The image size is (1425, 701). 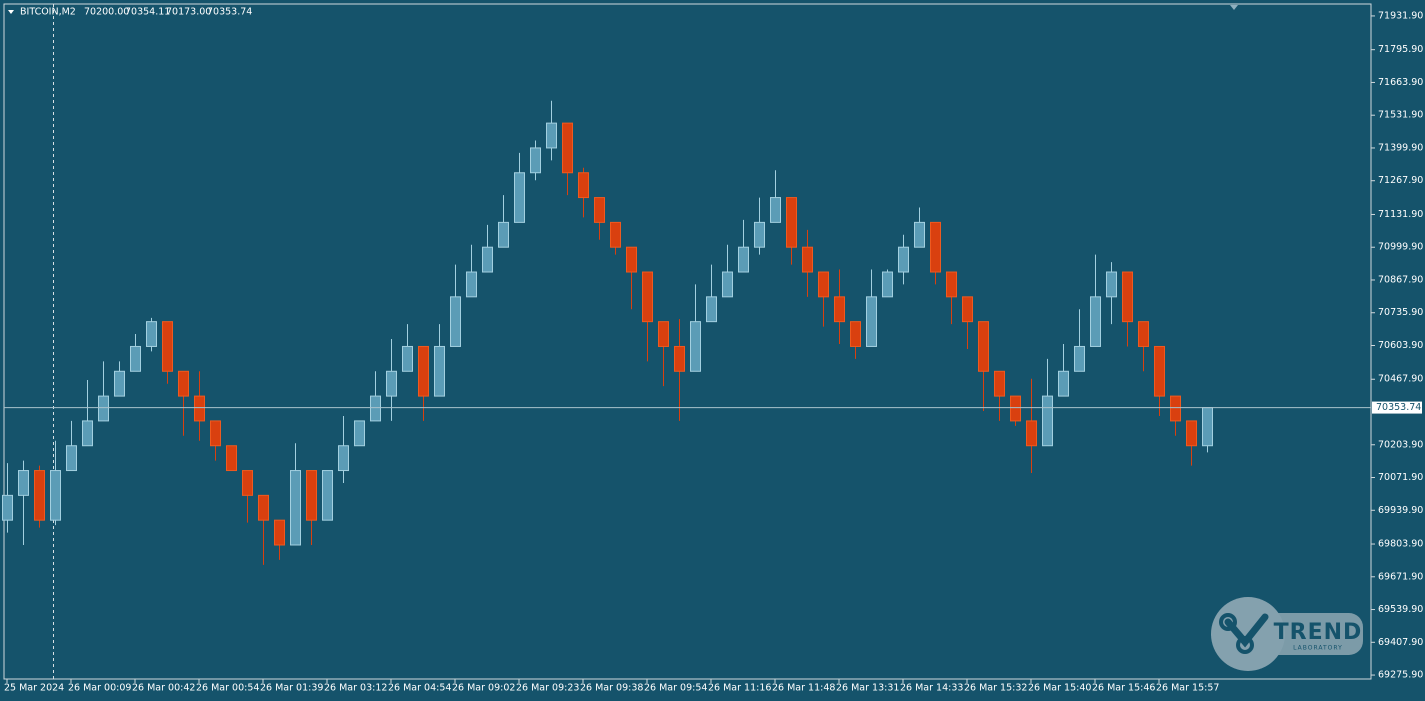 What do you see at coordinates (1318, 648) in the screenshot?
I see `logo-subtitle: LABORATORY` at bounding box center [1318, 648].